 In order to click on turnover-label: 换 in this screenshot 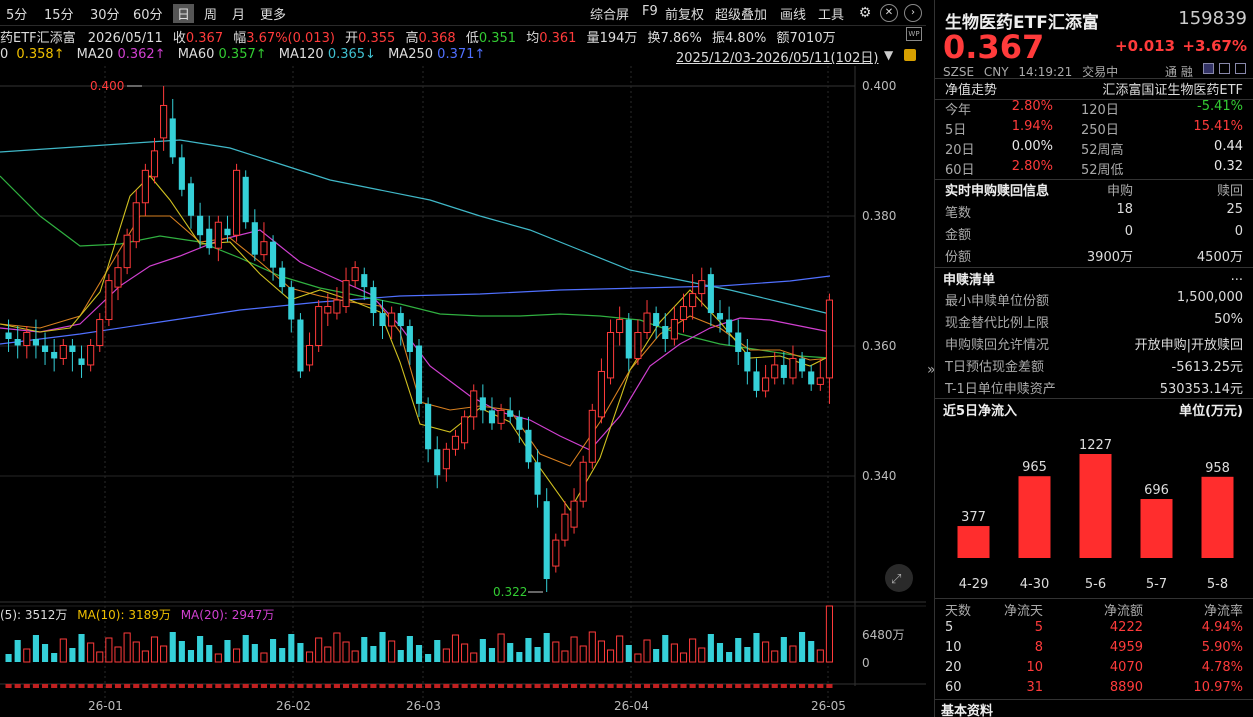, I will do `click(654, 38)`.